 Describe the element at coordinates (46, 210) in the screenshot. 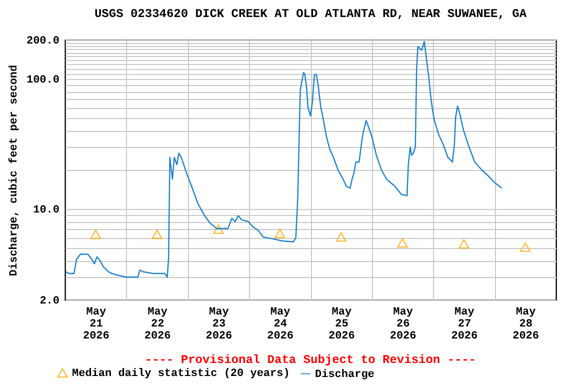

I see `y-tick-label: 10.0` at that location.